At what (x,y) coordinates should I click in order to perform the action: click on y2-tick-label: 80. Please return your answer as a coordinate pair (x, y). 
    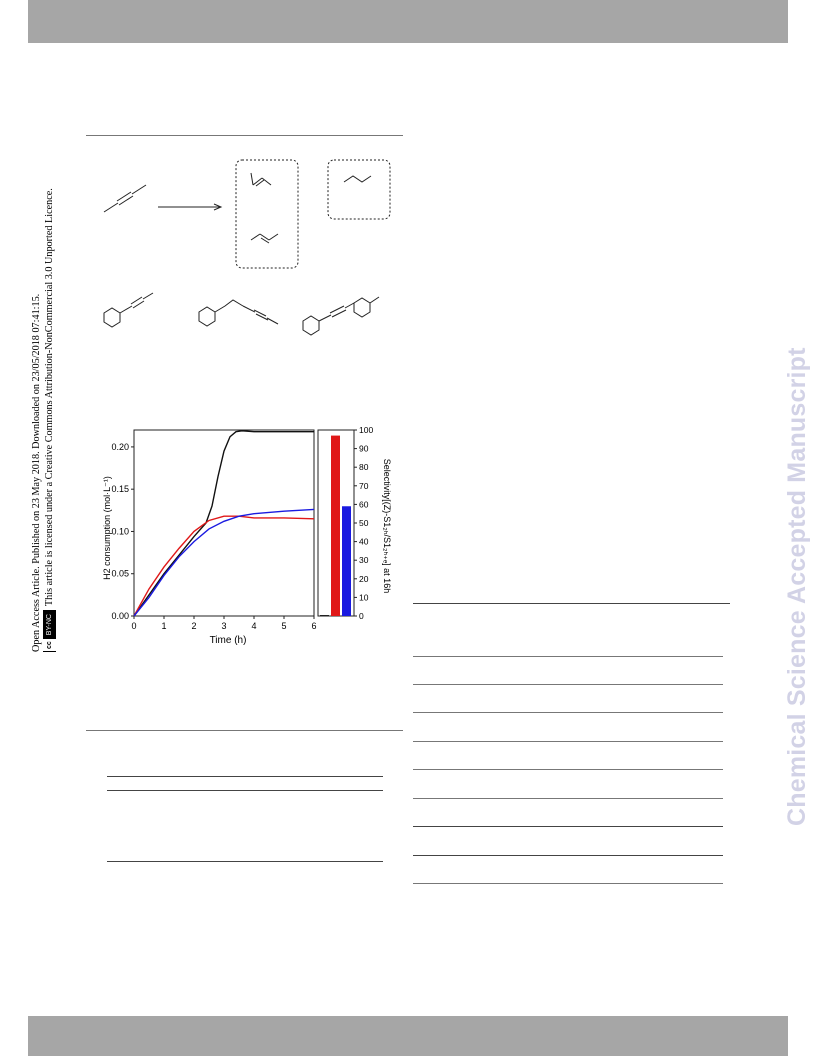
    Looking at the image, I should click on (364, 467).